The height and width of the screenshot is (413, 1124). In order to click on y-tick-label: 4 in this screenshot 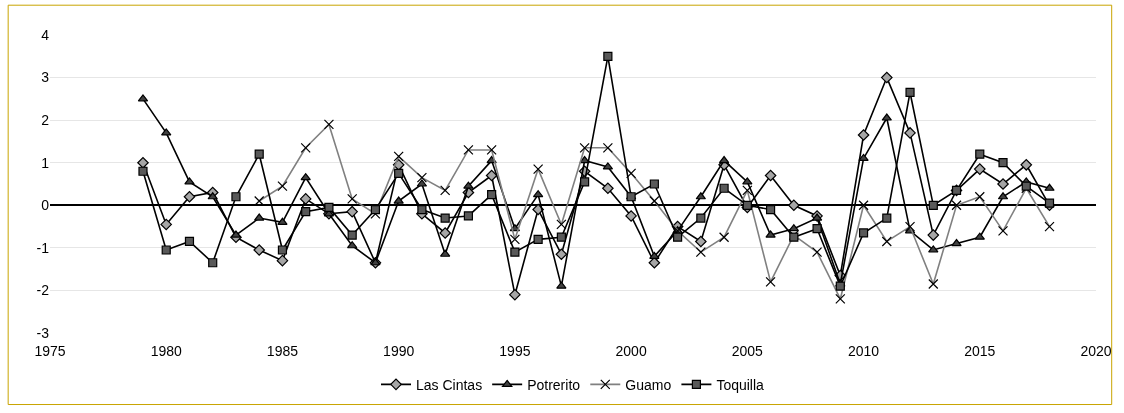, I will do `click(45, 34)`.